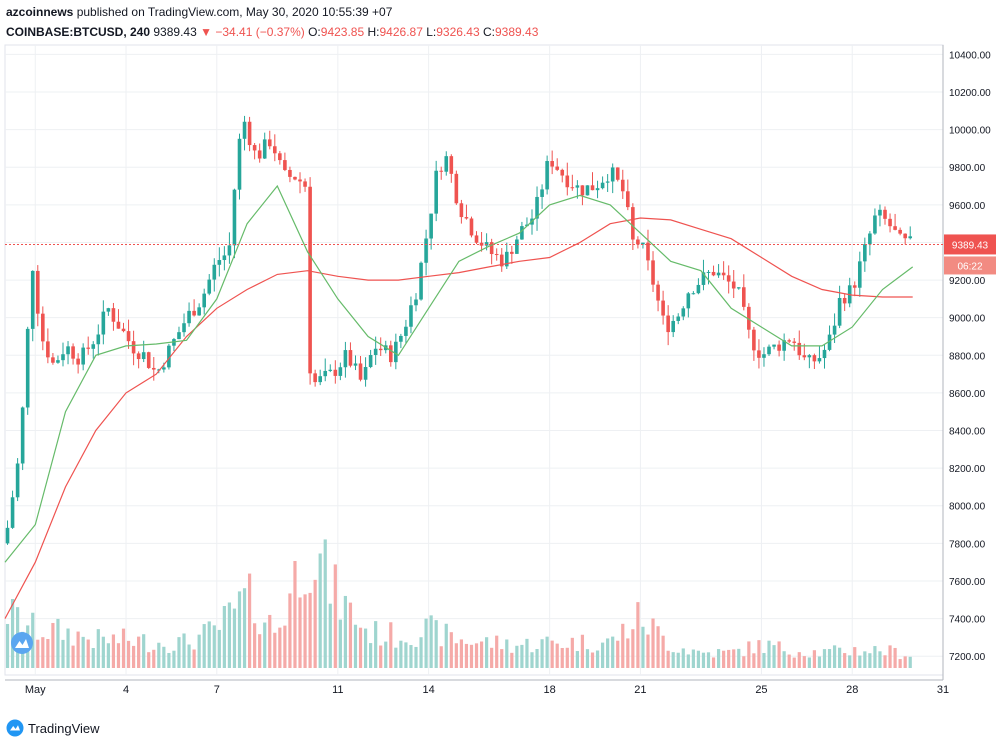 The image size is (1000, 750). I want to click on price-tick-label: 9200.00, so click(967, 281).